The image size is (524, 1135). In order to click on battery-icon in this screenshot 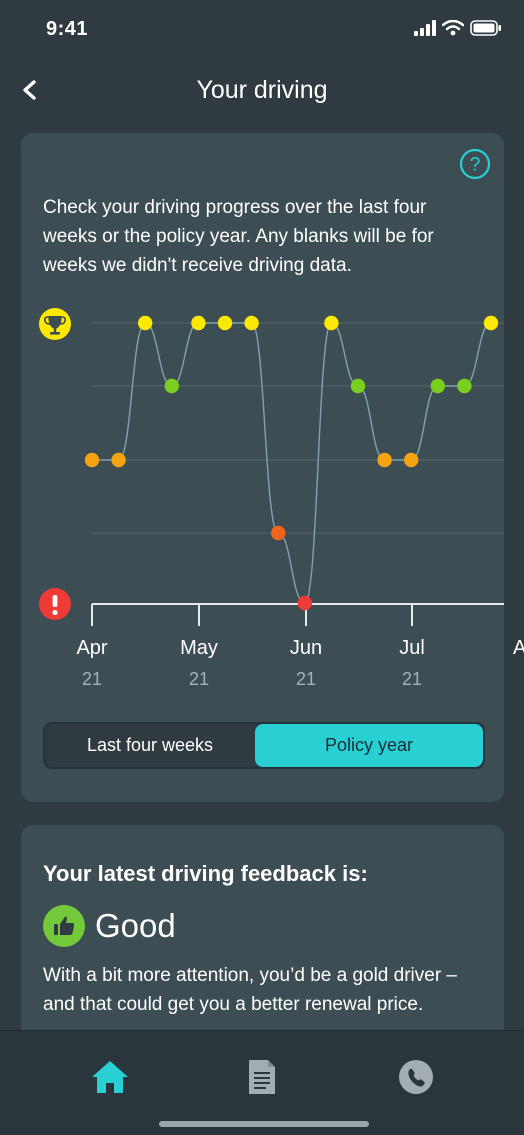, I will do `click(485, 28)`.